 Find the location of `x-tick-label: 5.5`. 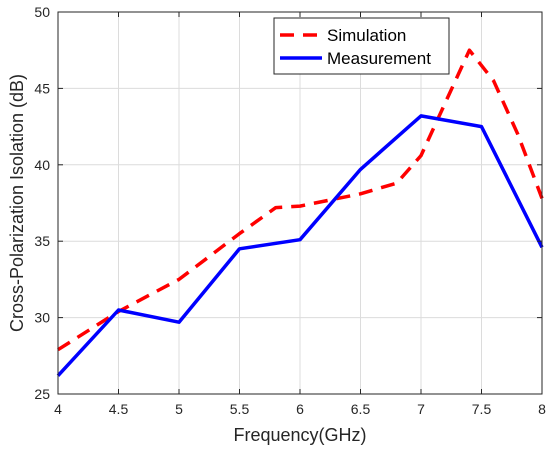

x-tick-label: 5.5 is located at coordinates (240, 409).